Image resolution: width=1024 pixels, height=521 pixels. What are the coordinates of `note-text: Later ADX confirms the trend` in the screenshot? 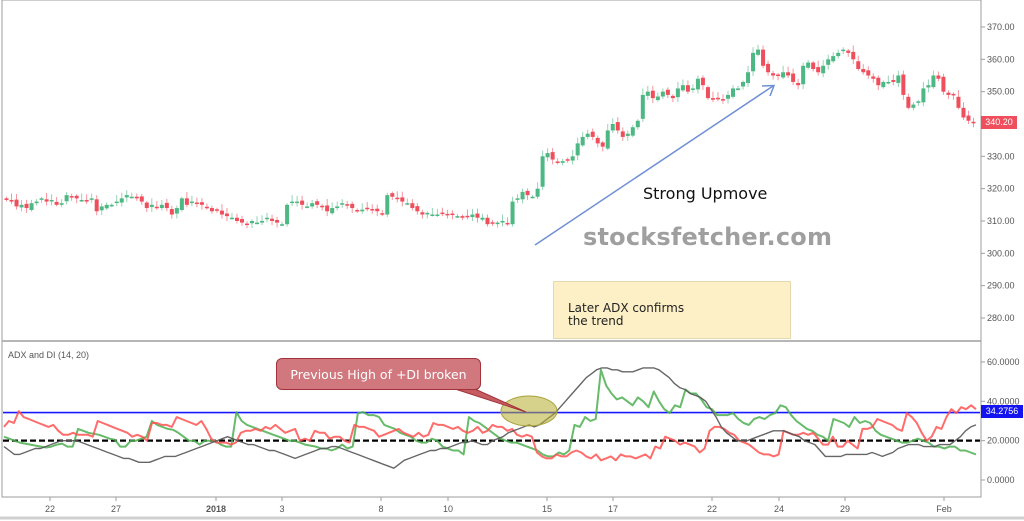 It's located at (626, 315).